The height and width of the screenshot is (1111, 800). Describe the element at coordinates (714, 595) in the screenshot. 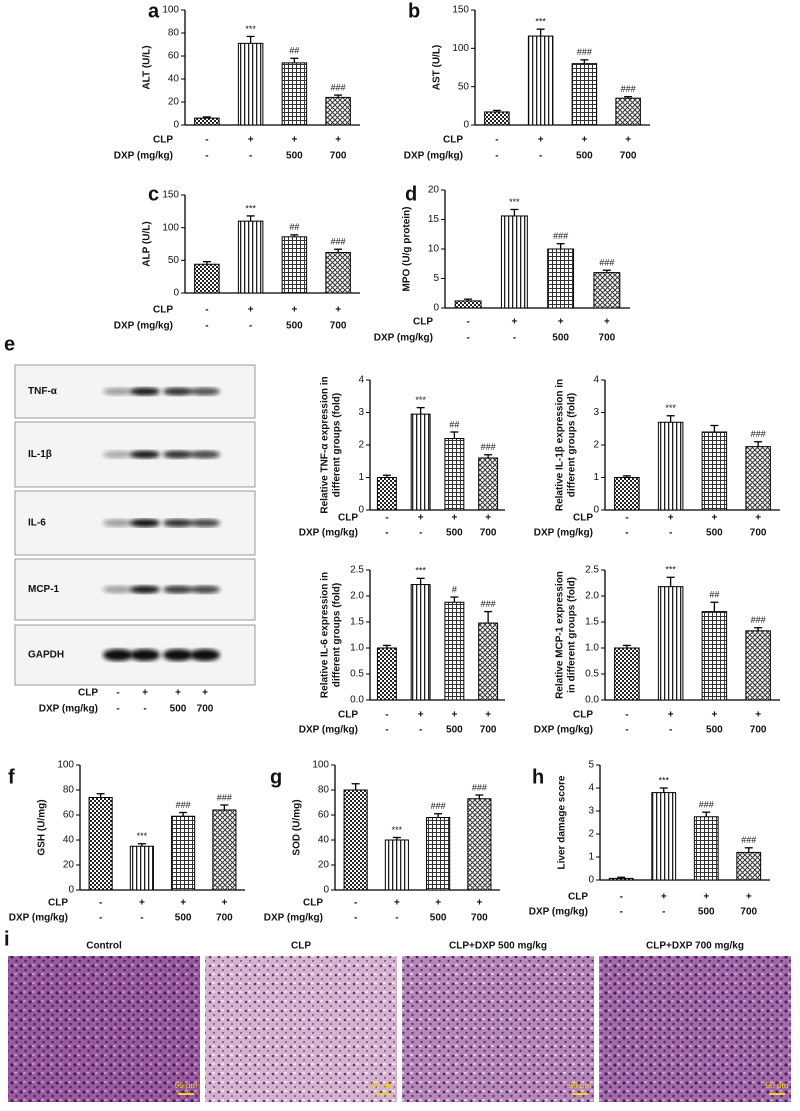

I see `significance: ##` at that location.